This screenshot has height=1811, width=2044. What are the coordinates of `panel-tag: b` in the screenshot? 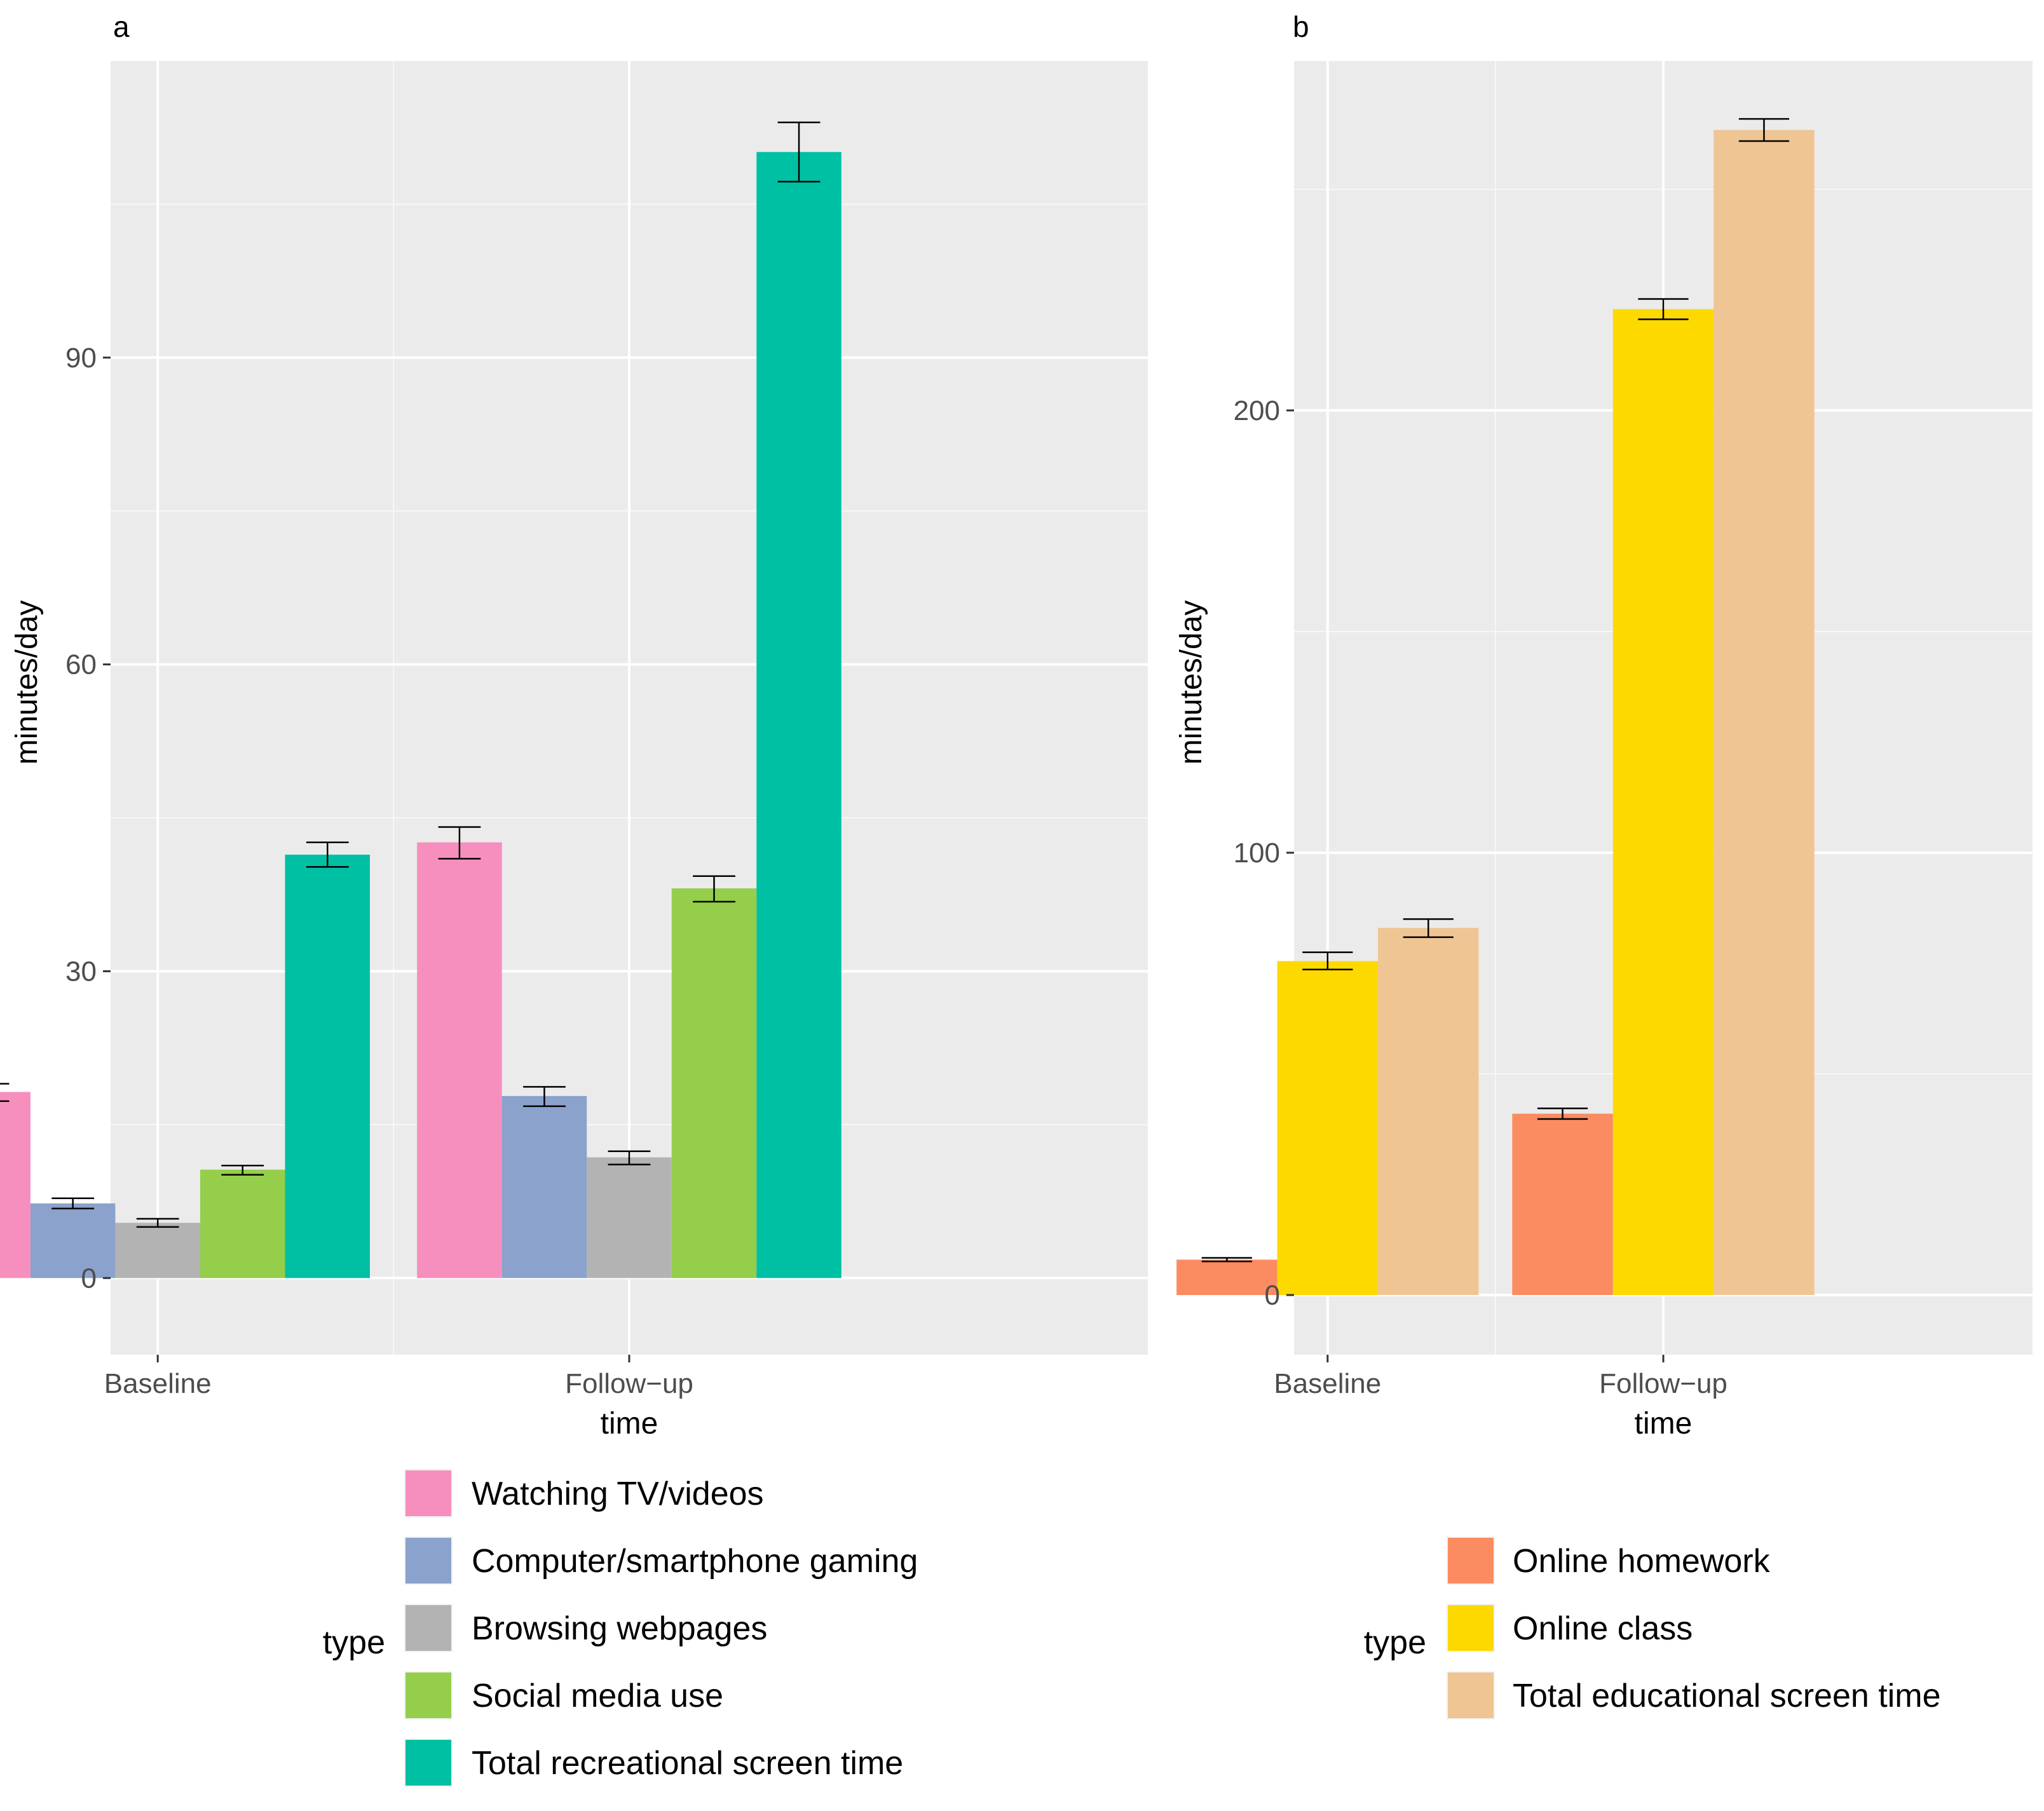 It's located at (1301, 26).